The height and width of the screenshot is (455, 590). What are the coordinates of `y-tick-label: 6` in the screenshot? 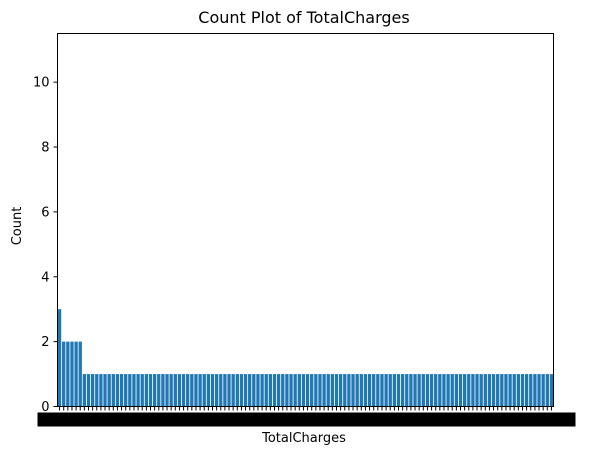 It's located at (45, 212).